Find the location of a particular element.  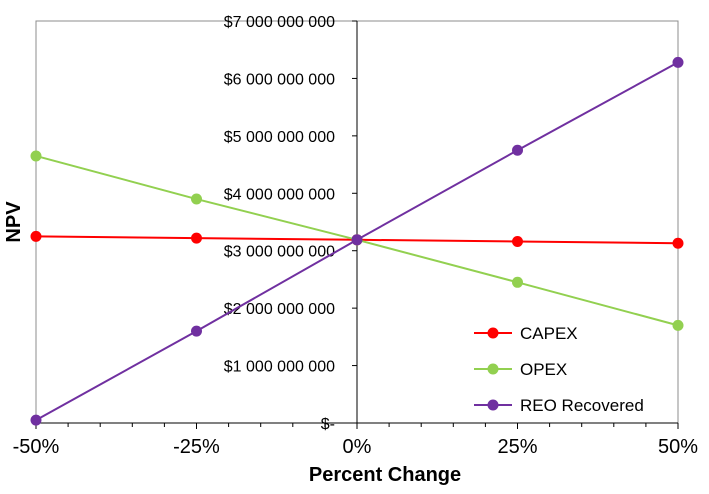

y-axis-title: NPV is located at coordinates (14, 222).